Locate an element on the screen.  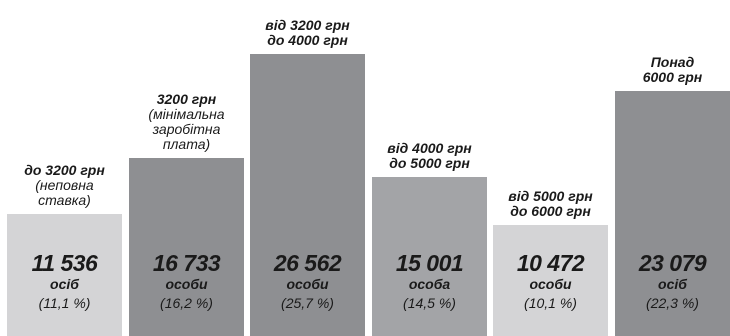
bar-data-label: 10 472 особи (10,1 %) is located at coordinates (550, 281).